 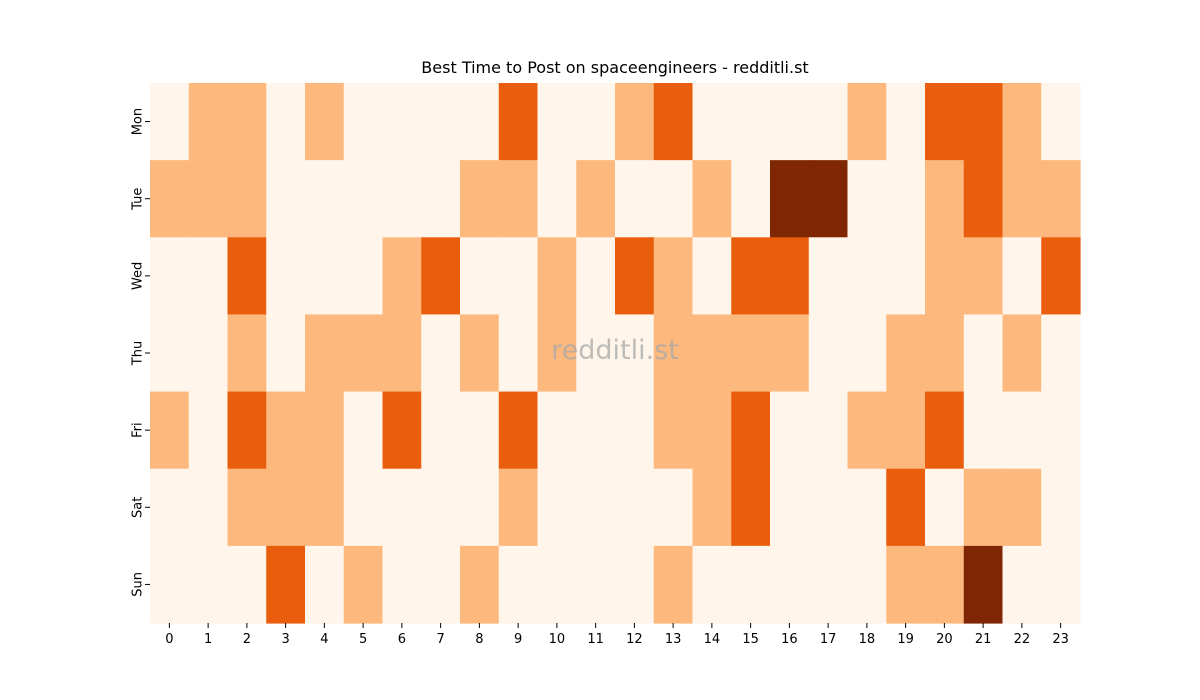 I want to click on x-tick-label: 14, so click(x=712, y=639).